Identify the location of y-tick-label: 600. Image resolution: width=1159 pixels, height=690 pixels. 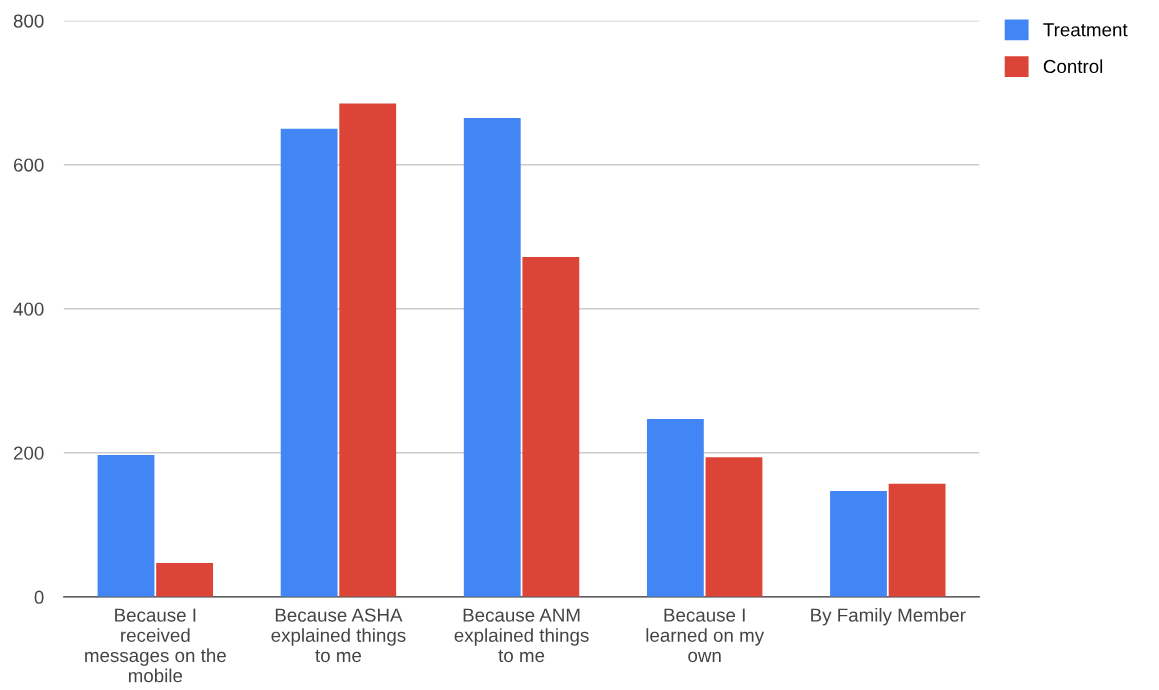
(28, 165).